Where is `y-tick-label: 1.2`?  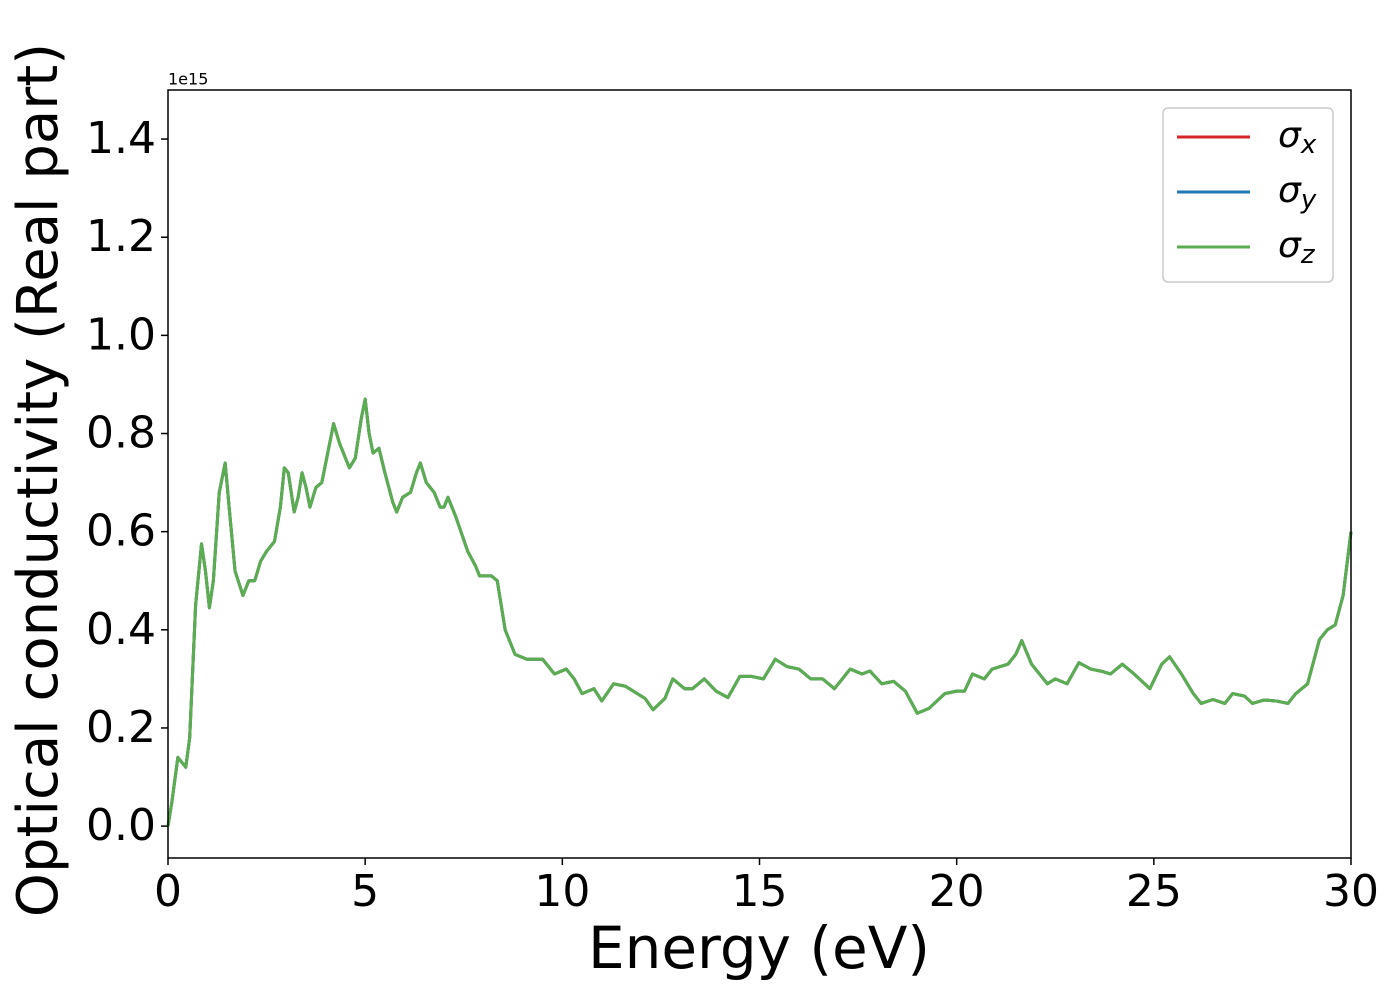
y-tick-label: 1.2 is located at coordinates (121, 236).